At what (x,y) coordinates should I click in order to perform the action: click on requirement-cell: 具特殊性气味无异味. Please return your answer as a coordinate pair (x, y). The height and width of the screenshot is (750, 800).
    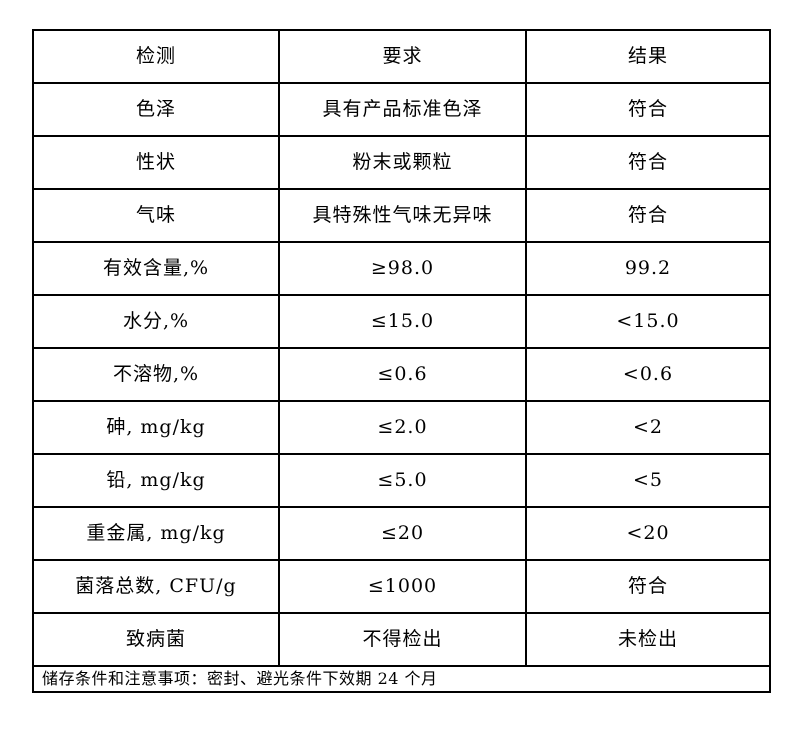
    Looking at the image, I should click on (402, 215).